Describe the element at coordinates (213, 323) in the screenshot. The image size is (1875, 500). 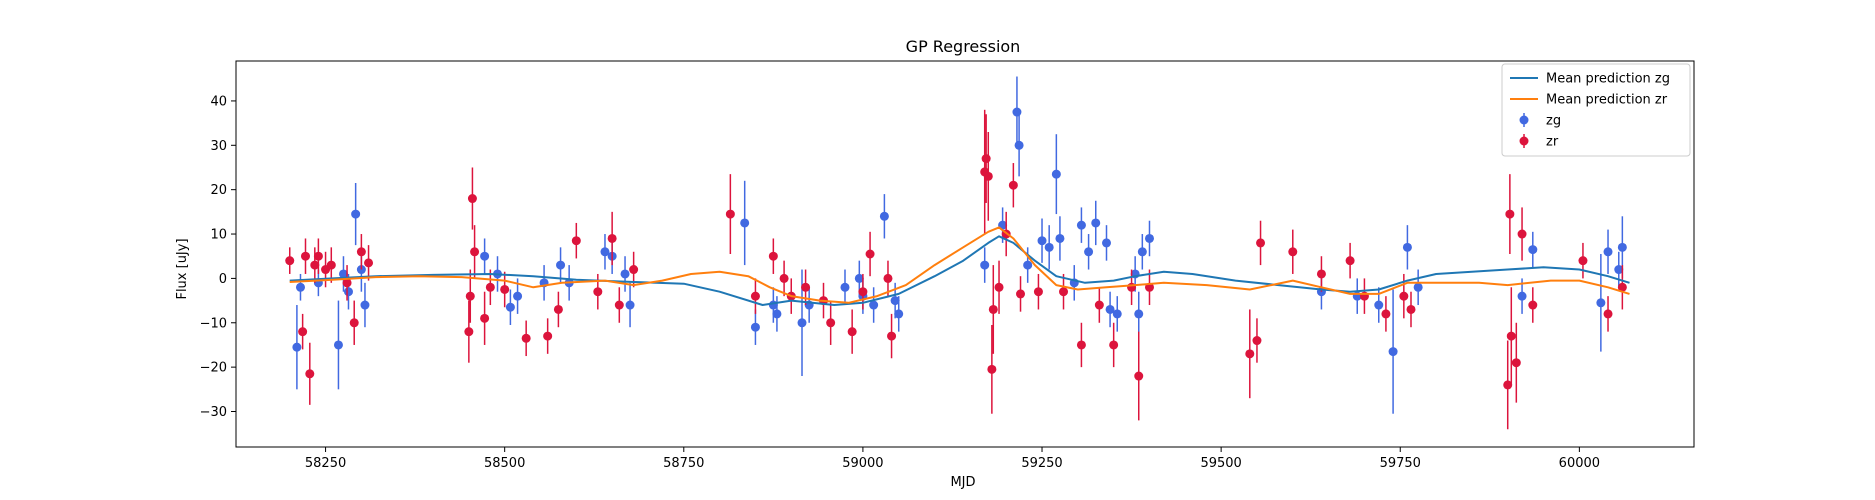
I see `y-tick-label: −10` at that location.